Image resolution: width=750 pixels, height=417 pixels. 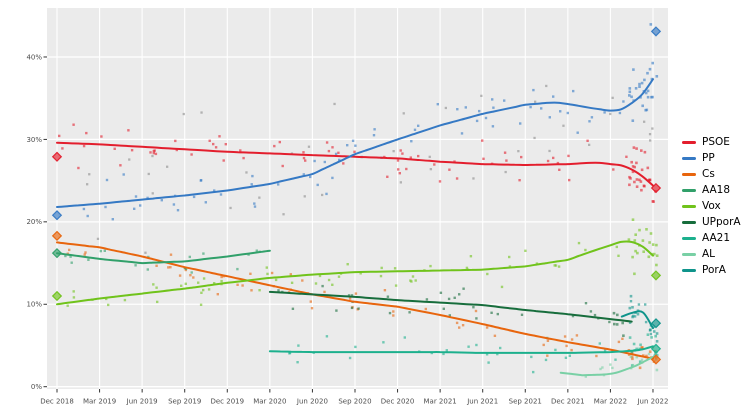 I want to click on legend-label: PP, so click(x=708, y=158).